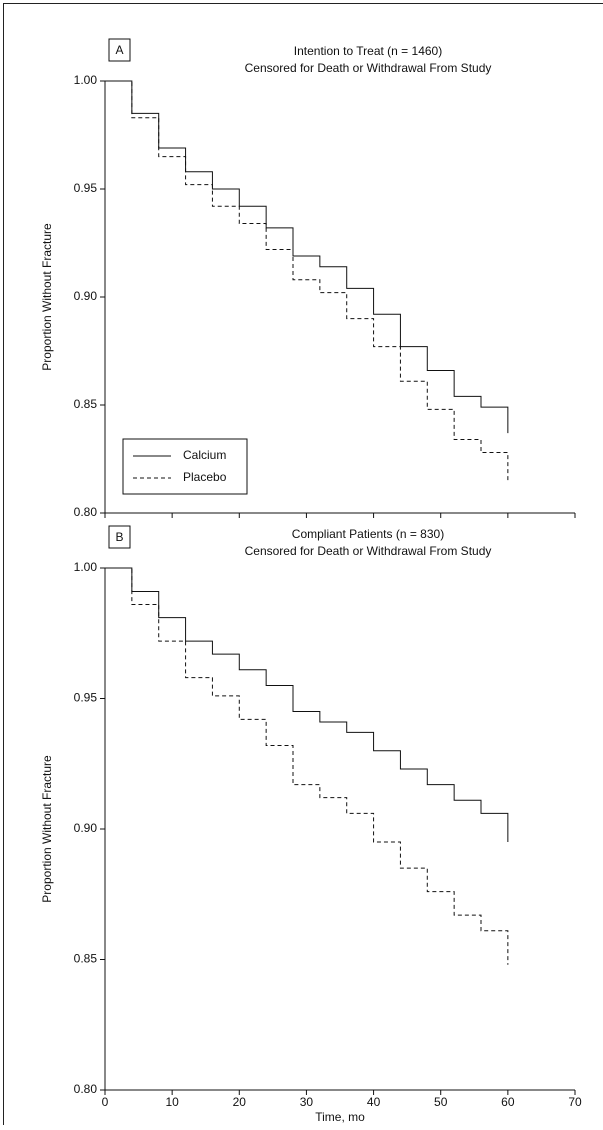 Image resolution: width=603 pixels, height=1130 pixels. I want to click on chart-title: Intention to Treat (n = 1460), so click(368, 51).